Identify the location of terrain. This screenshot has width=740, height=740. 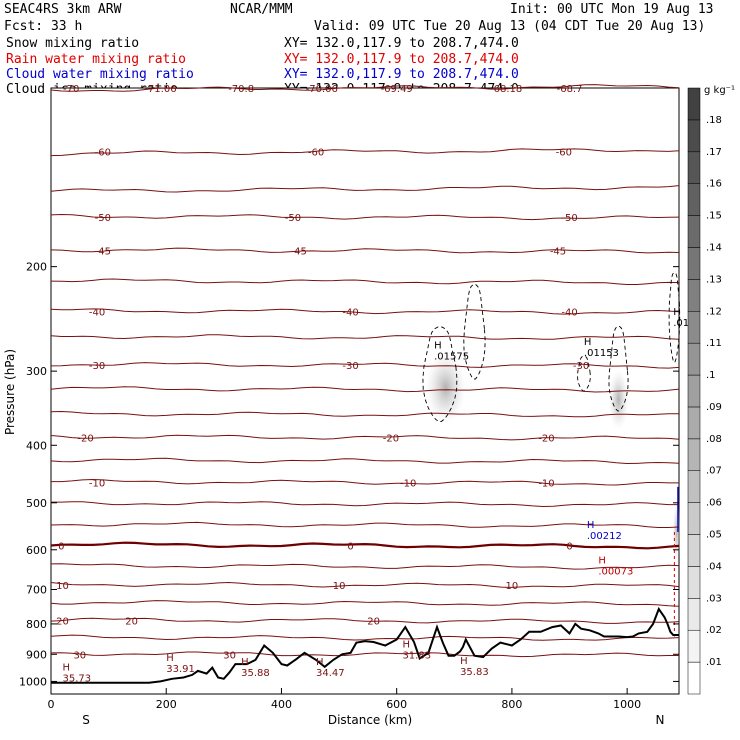
(365, 645).